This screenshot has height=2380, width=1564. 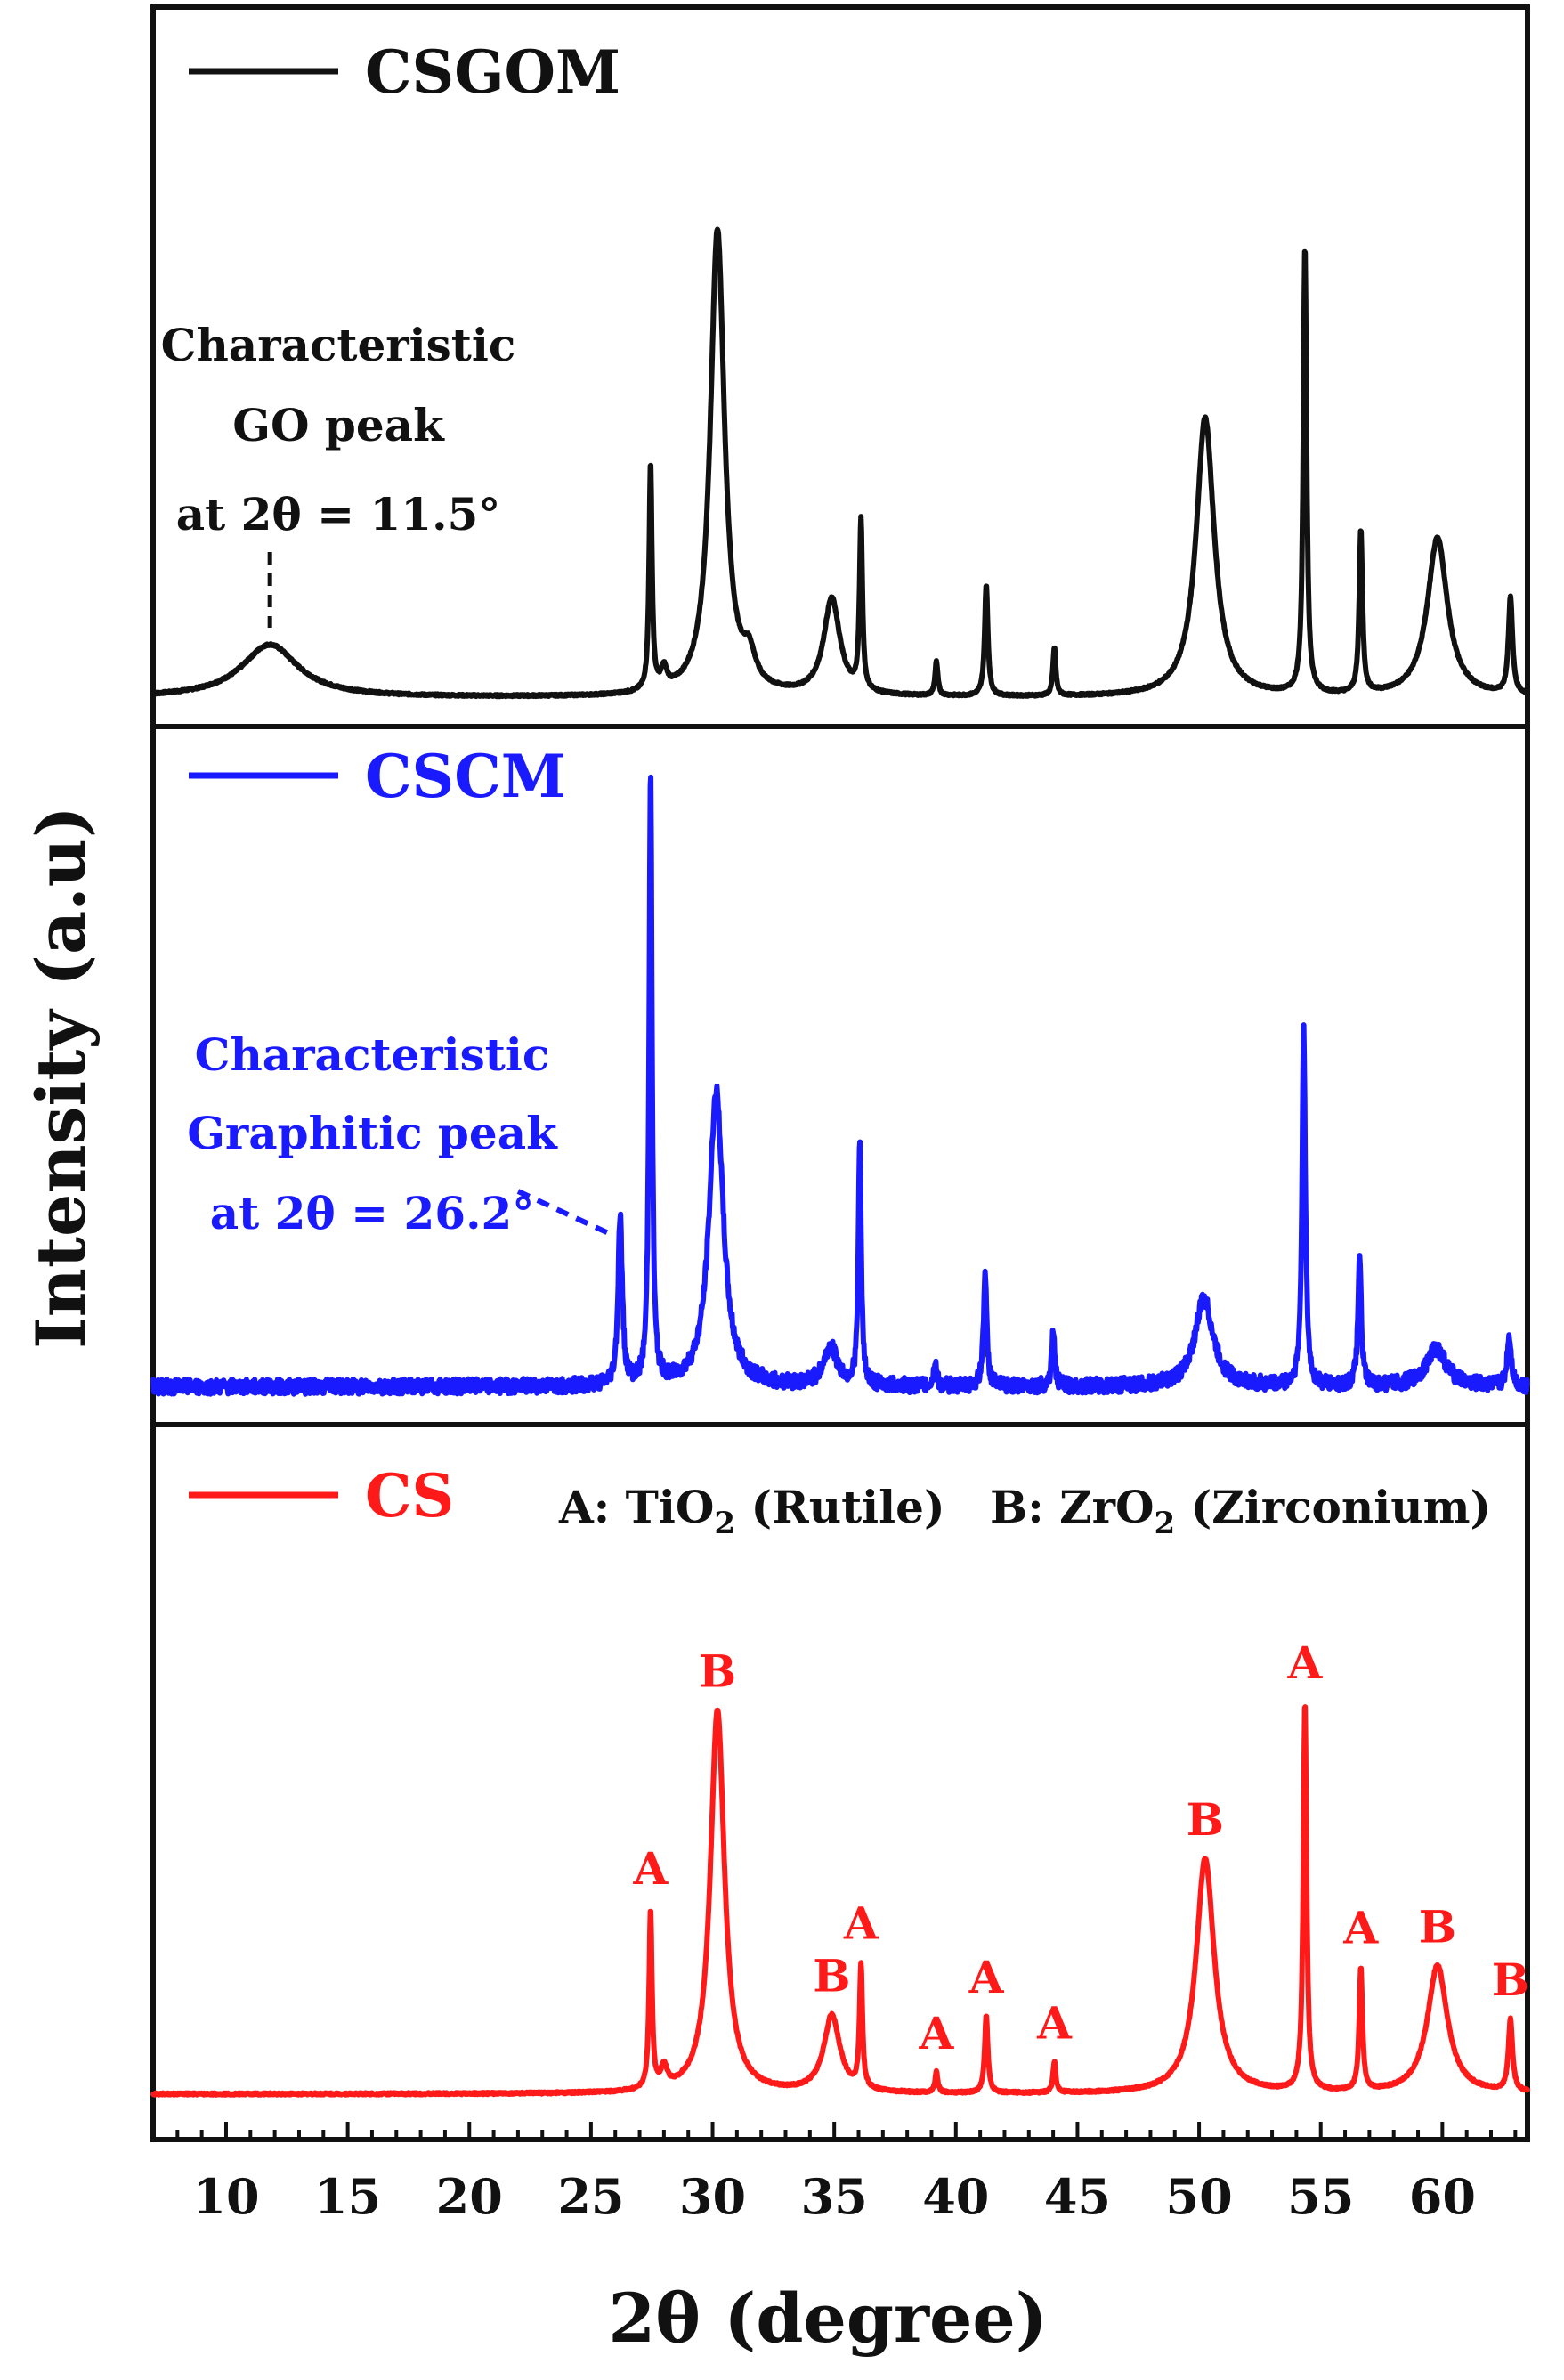 I want to click on y-axis-title: Intensity (a.u), so click(x=61, y=1078).